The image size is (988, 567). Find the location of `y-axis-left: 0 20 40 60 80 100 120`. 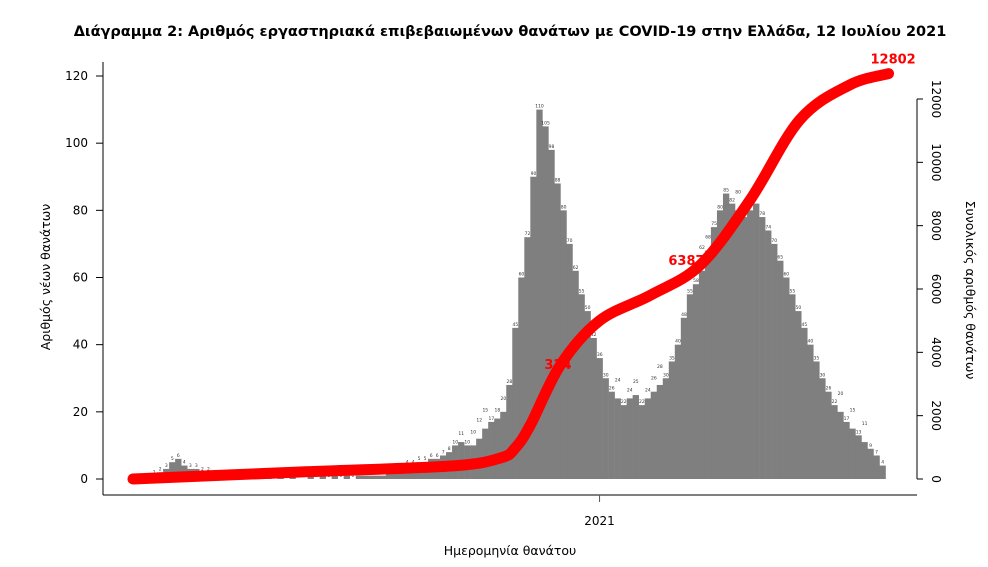

y-axis-left: 0 20 40 60 80 100 120 is located at coordinates (84, 277).